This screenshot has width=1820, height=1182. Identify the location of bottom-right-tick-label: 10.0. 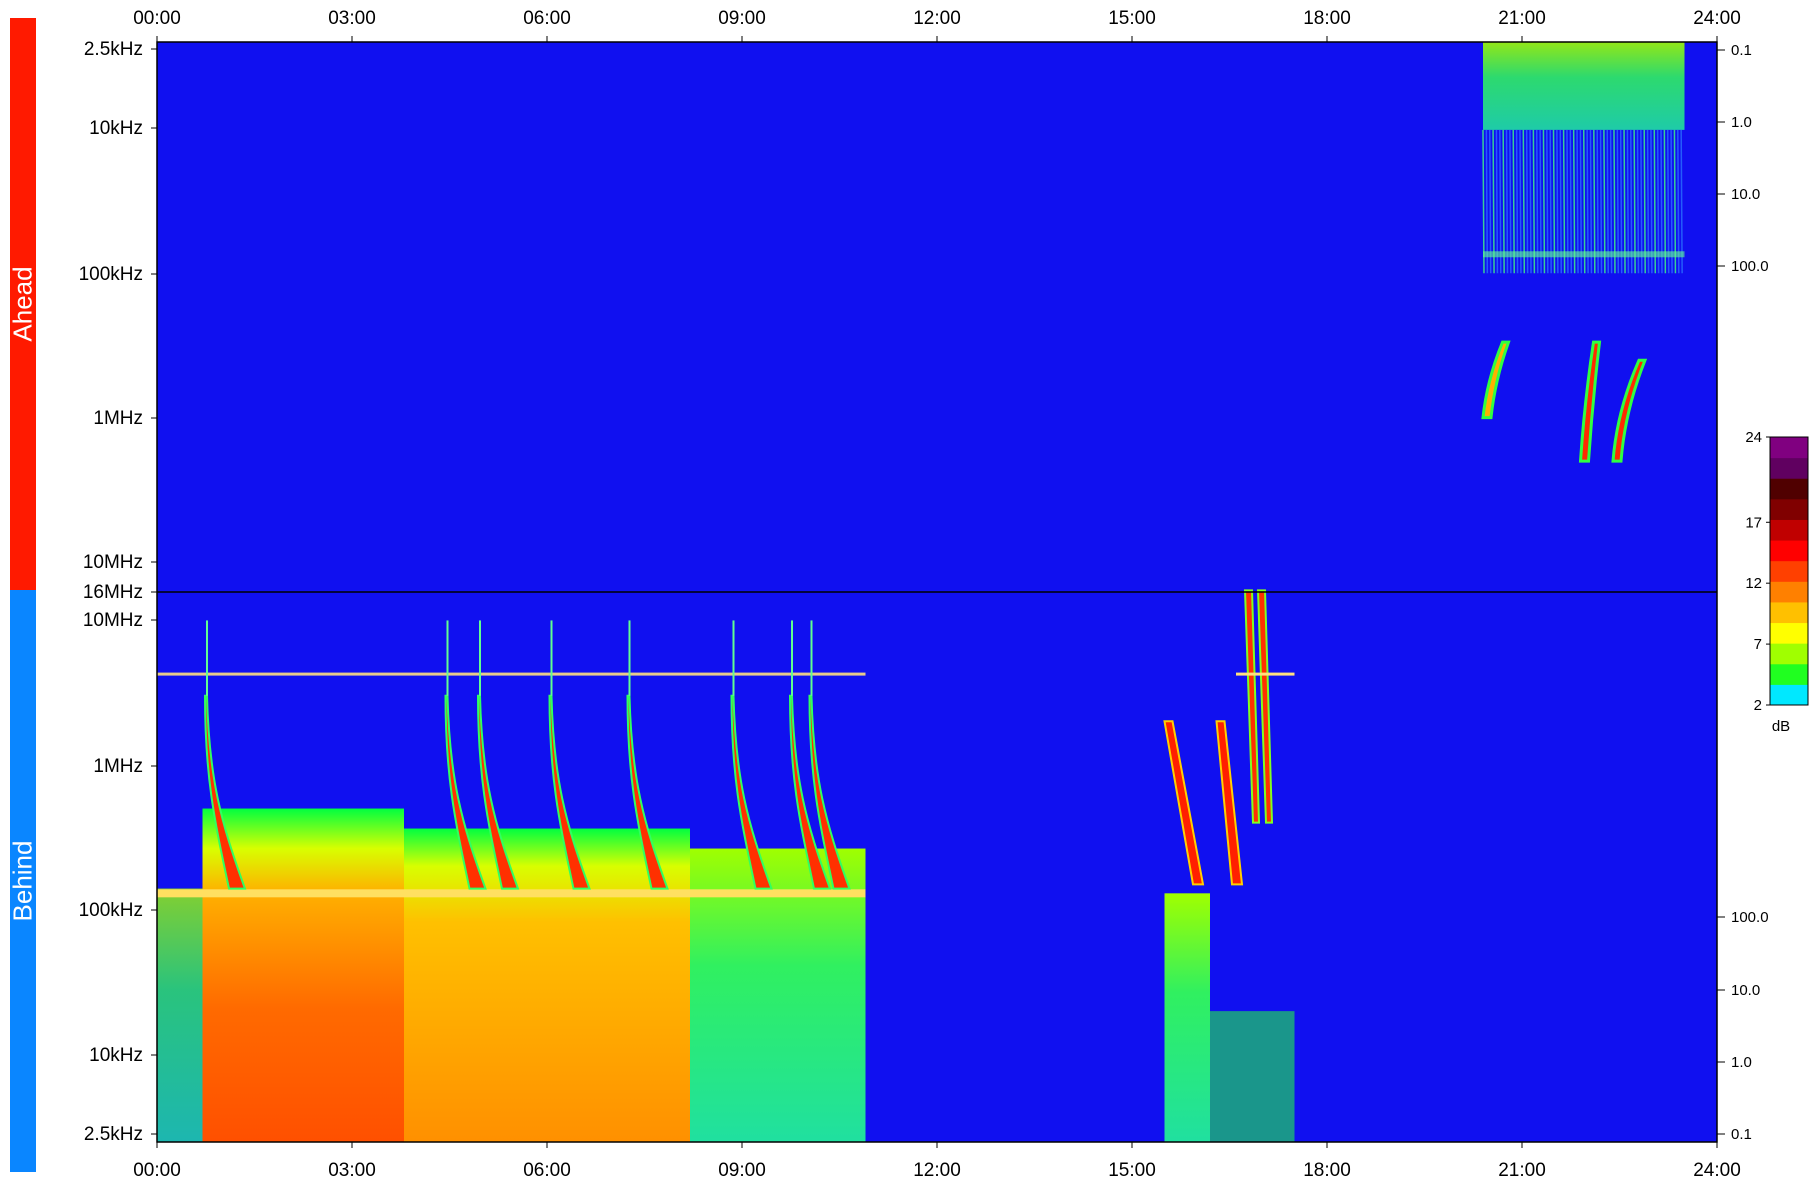
(1745, 990).